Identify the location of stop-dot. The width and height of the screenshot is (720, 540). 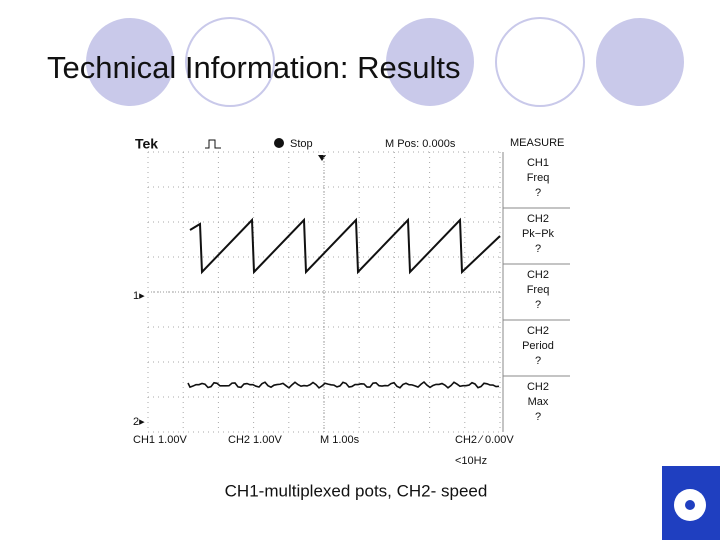
(279, 143).